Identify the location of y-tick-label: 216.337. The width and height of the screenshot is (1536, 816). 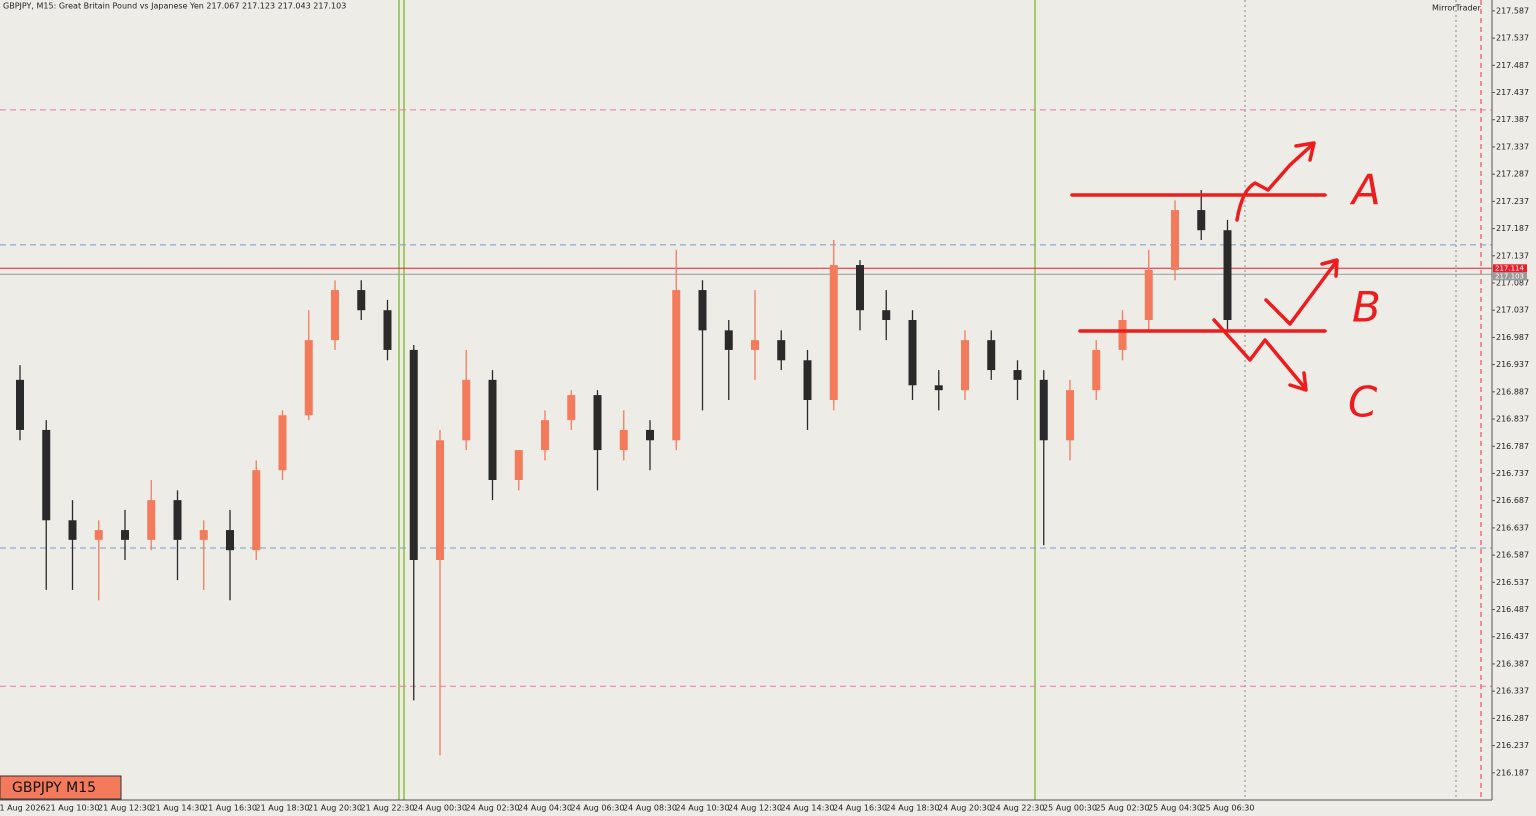
(1512, 691).